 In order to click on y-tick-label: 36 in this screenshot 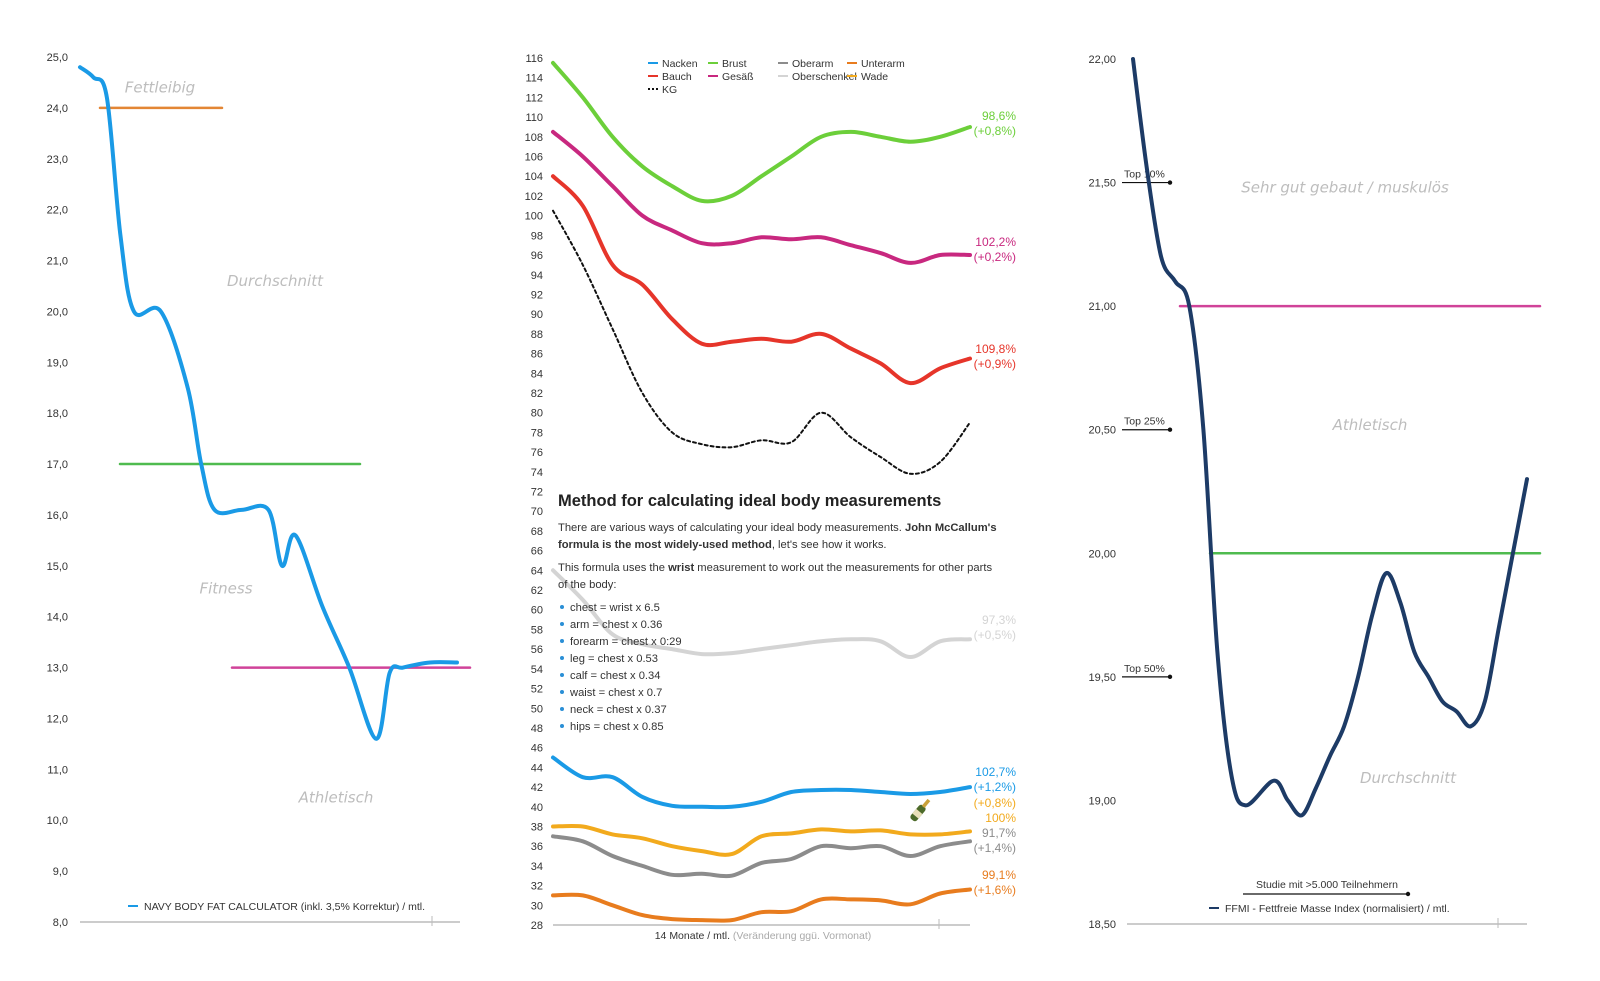, I will do `click(537, 847)`.